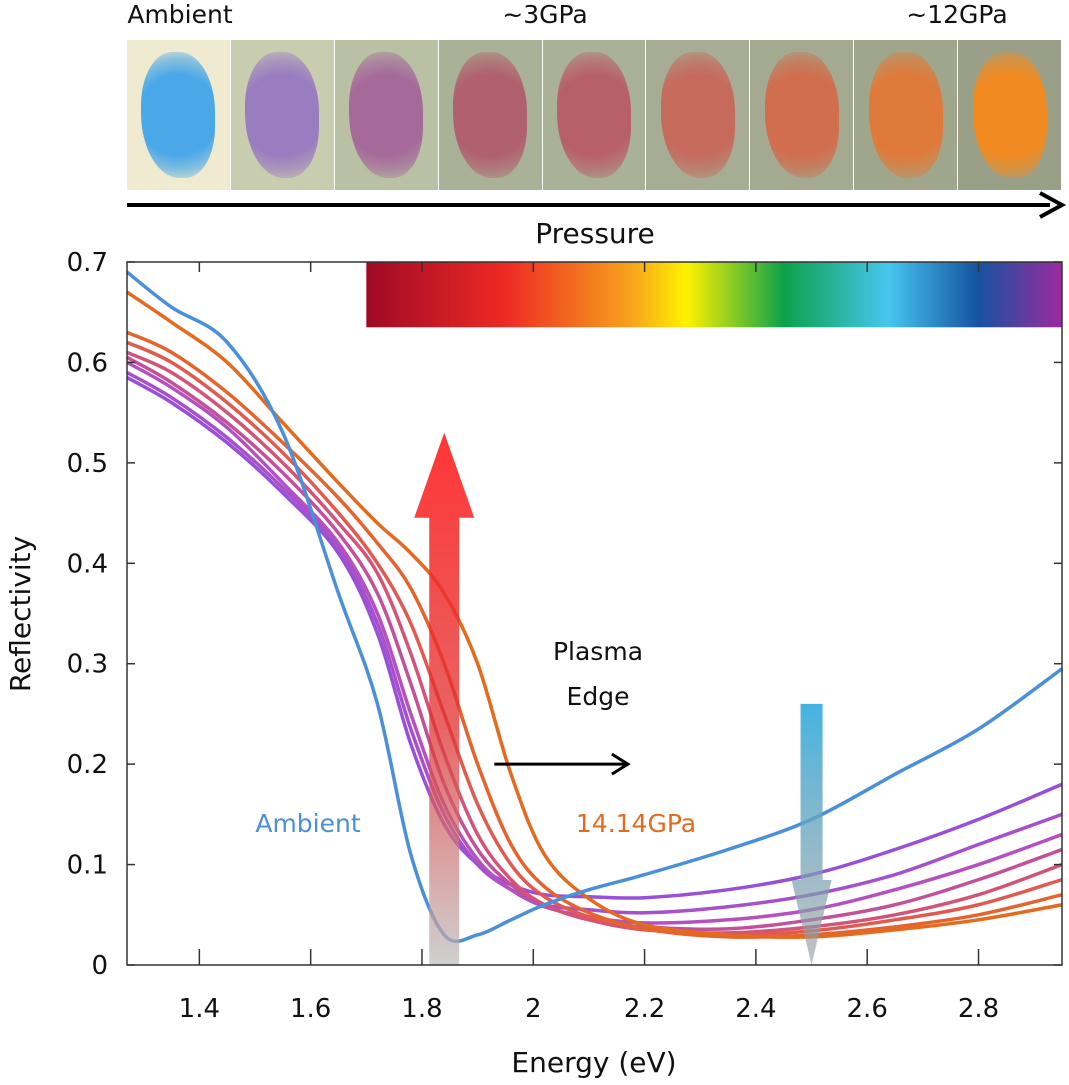 The height and width of the screenshot is (1085, 1069). Describe the element at coordinates (755, 1009) in the screenshot. I see `x-tick-label: 2.4` at that location.